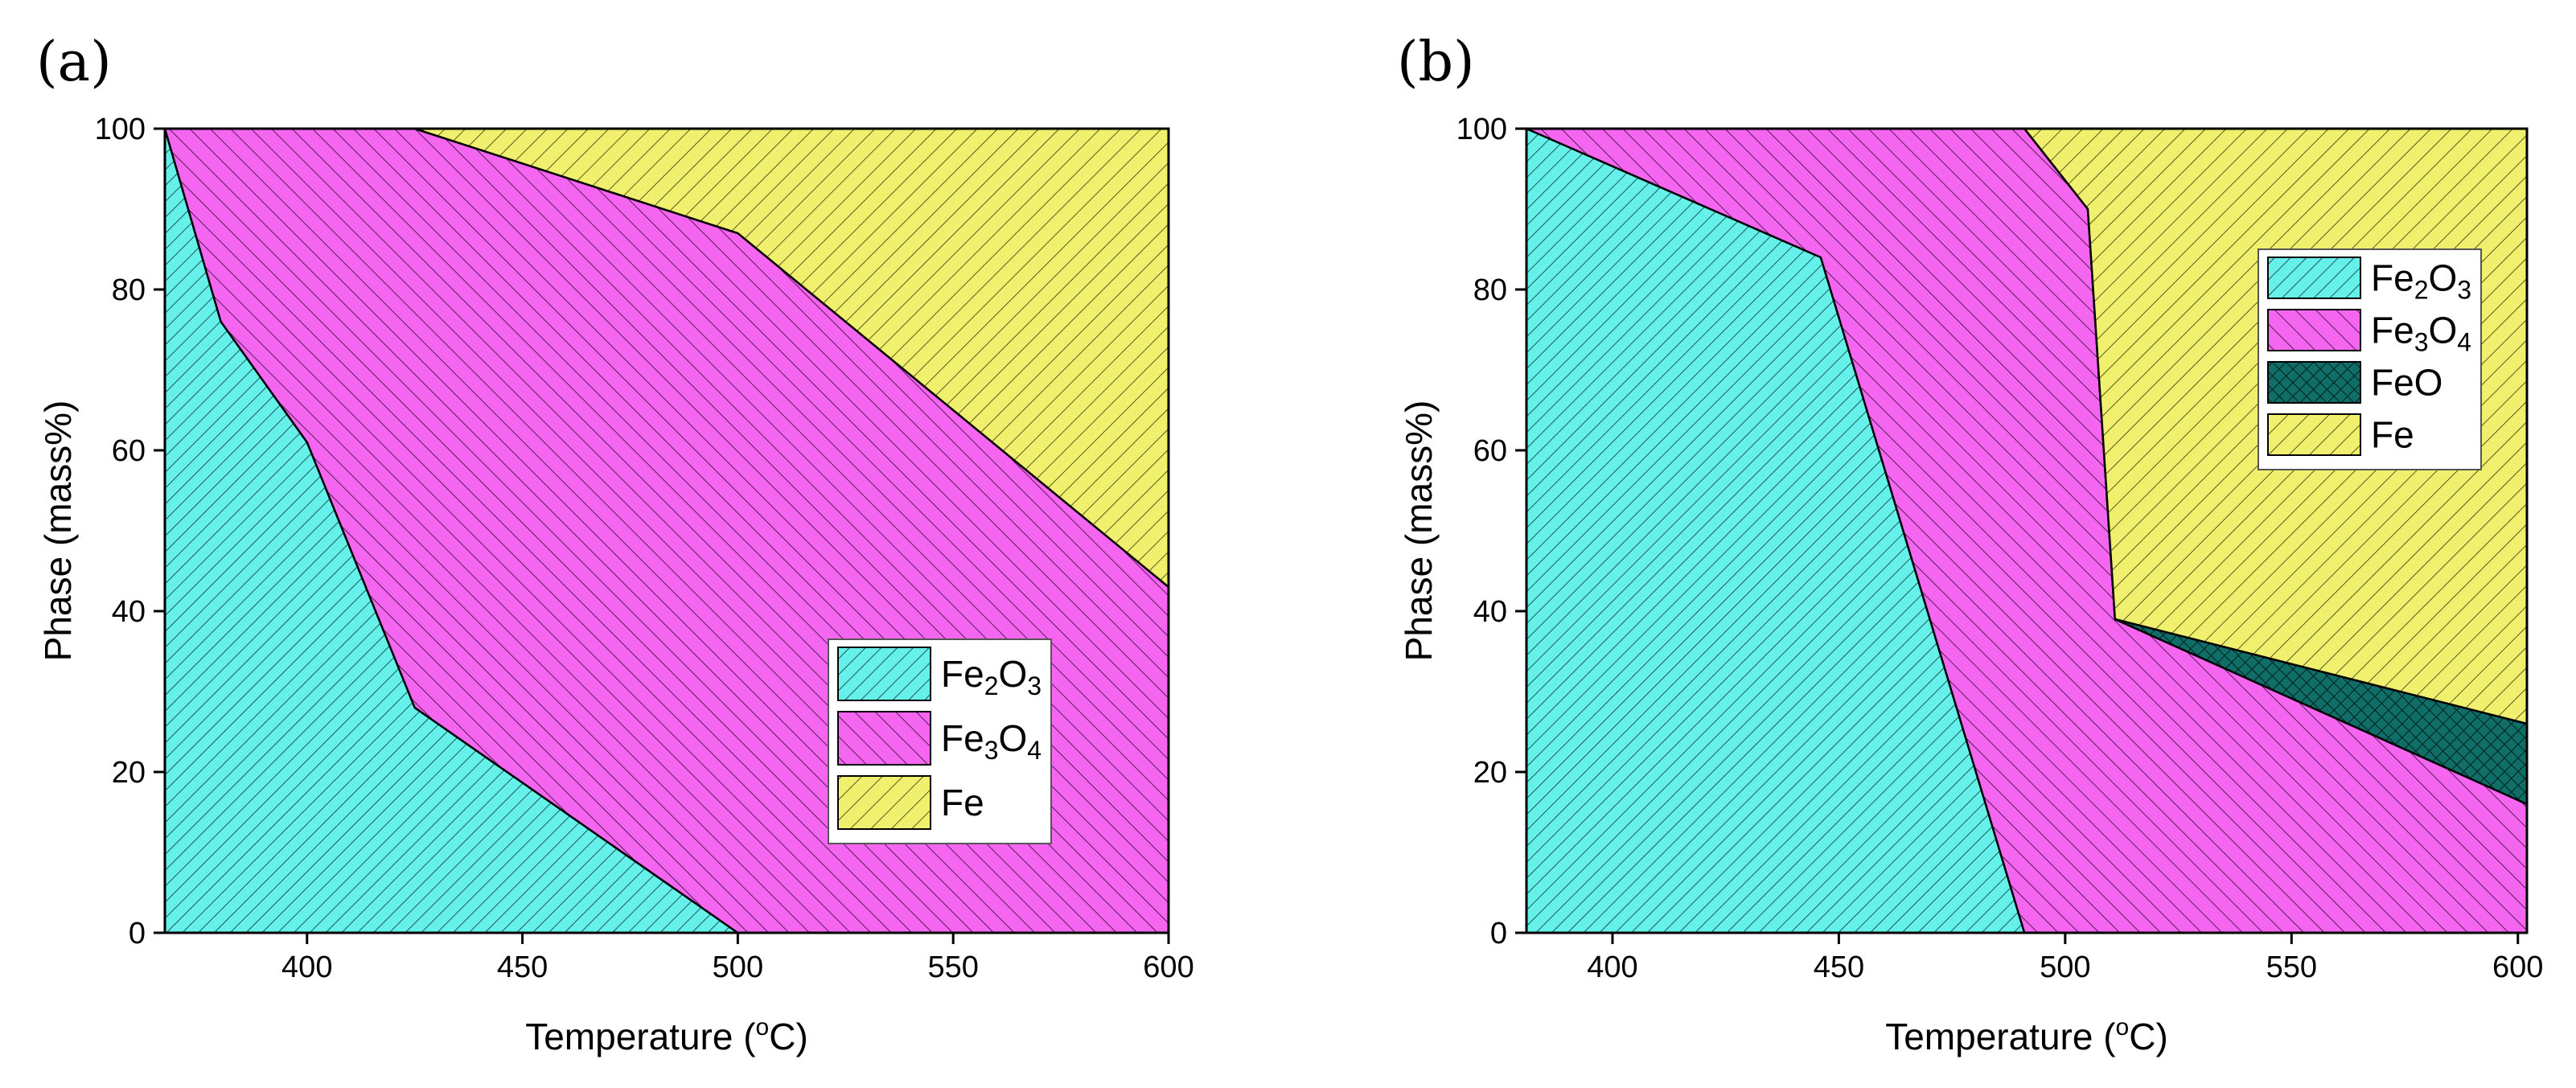 The image size is (2576, 1088). What do you see at coordinates (940, 741) in the screenshot?
I see `legend: Fe2O3 Fe3O4 Fe` at bounding box center [940, 741].